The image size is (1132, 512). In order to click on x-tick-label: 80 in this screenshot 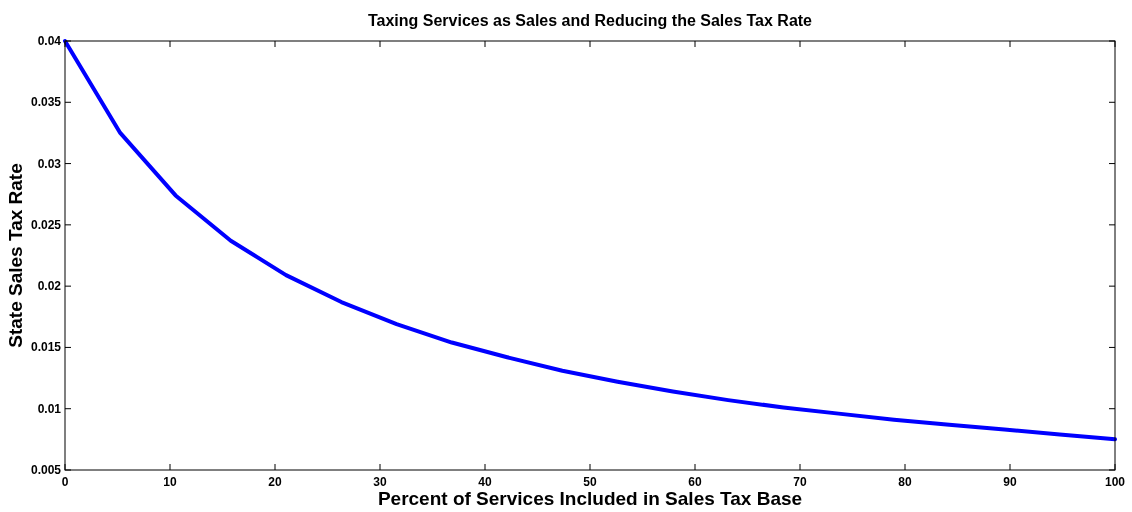, I will do `click(905, 482)`.